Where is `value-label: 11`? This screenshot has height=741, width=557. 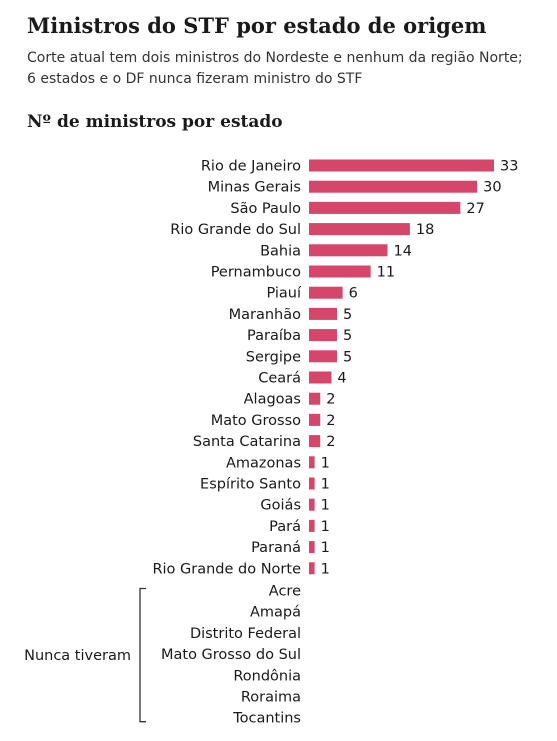
value-label: 11 is located at coordinates (386, 273).